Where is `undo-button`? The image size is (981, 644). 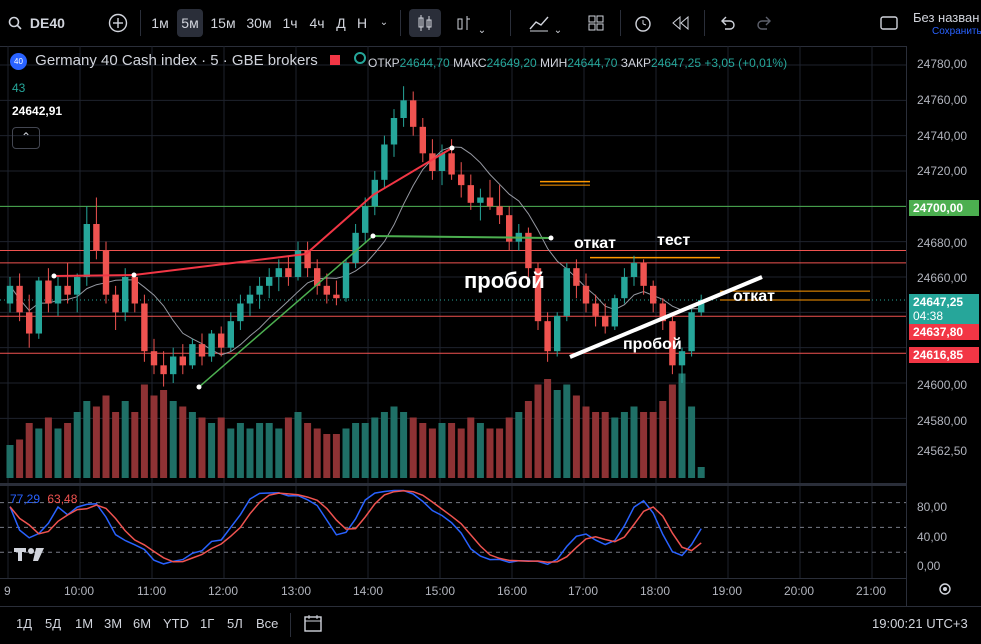 undo-button is located at coordinates (727, 23).